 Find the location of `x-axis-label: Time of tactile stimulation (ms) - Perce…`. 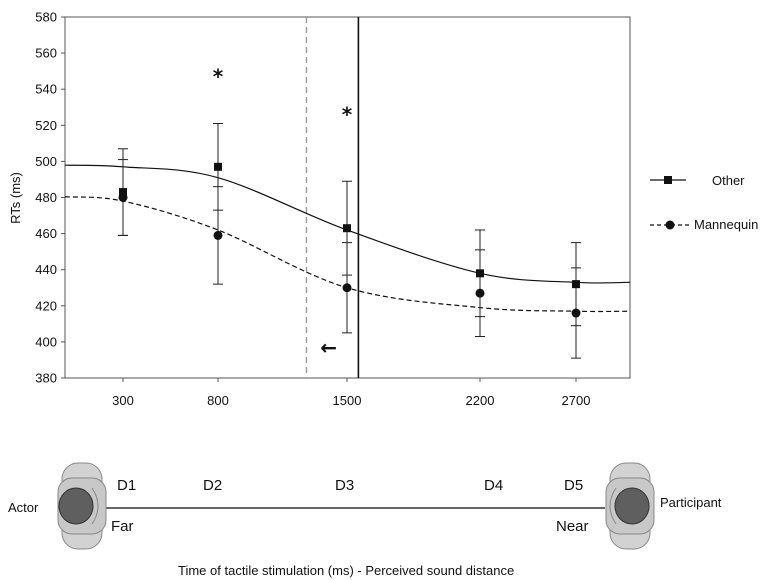

x-axis-label: Time of tactile stimulation (ms) - Perce… is located at coordinates (346, 570).